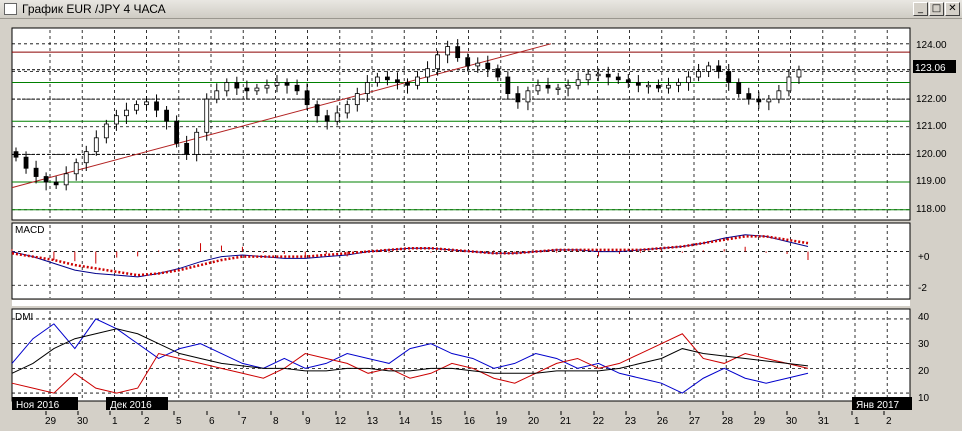  I want to click on minimize-button: _, so click(920, 9).